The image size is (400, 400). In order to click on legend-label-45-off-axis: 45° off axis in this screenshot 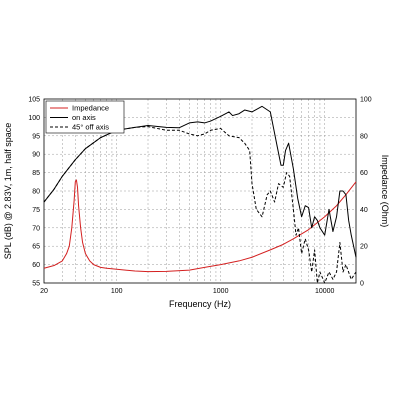, I will do `click(90, 127)`.